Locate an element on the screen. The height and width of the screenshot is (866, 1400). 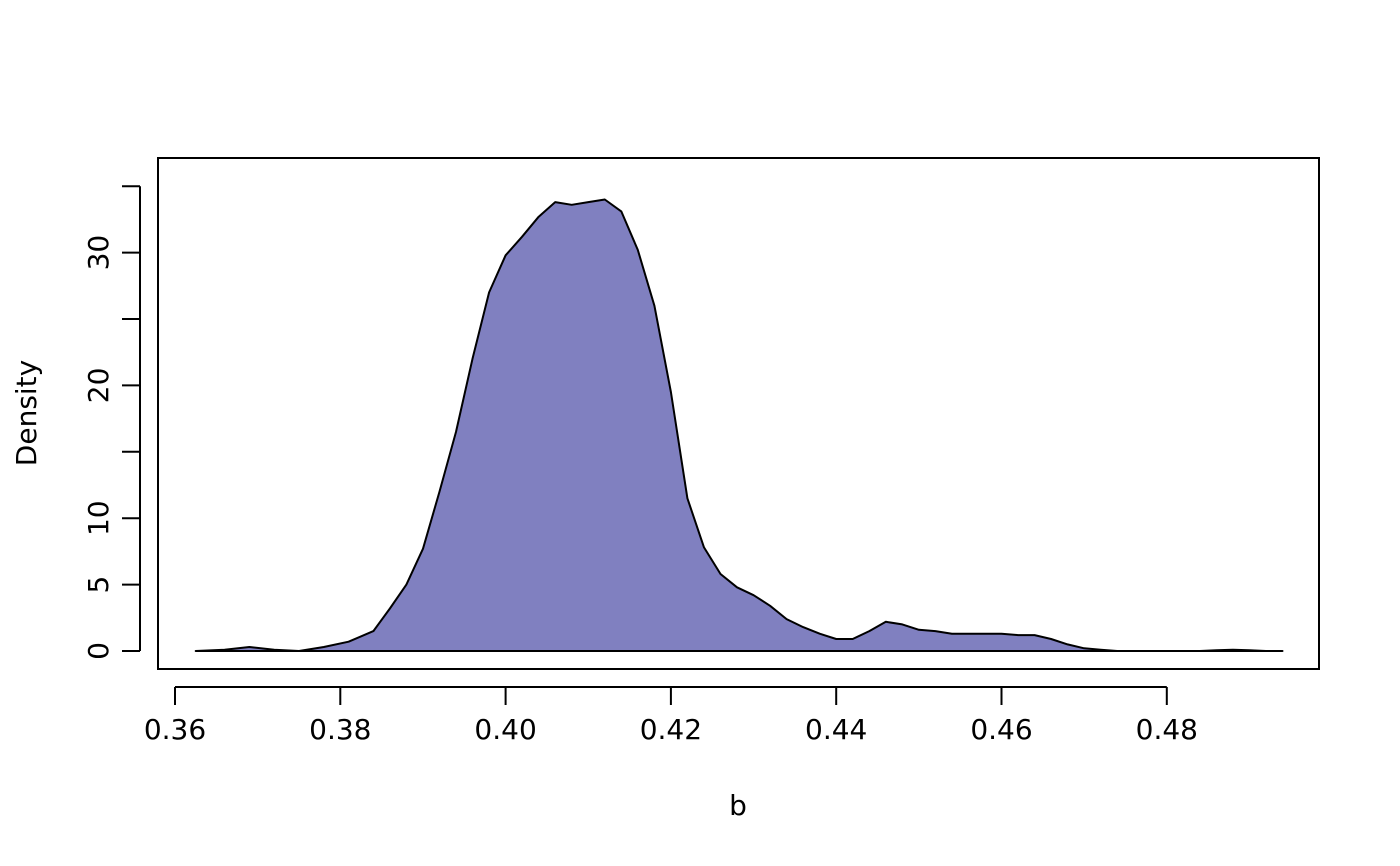
y-tick-label: 30 is located at coordinates (98, 253).